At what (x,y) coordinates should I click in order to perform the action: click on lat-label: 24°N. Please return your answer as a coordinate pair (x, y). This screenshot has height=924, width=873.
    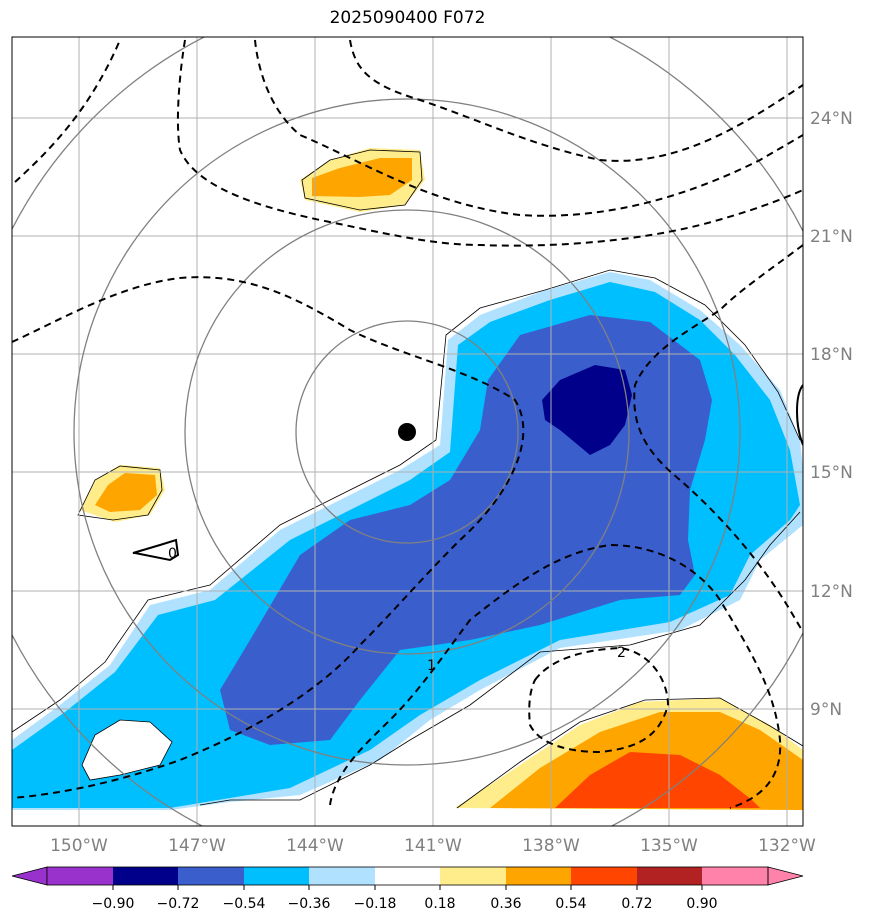
    Looking at the image, I should click on (831, 119).